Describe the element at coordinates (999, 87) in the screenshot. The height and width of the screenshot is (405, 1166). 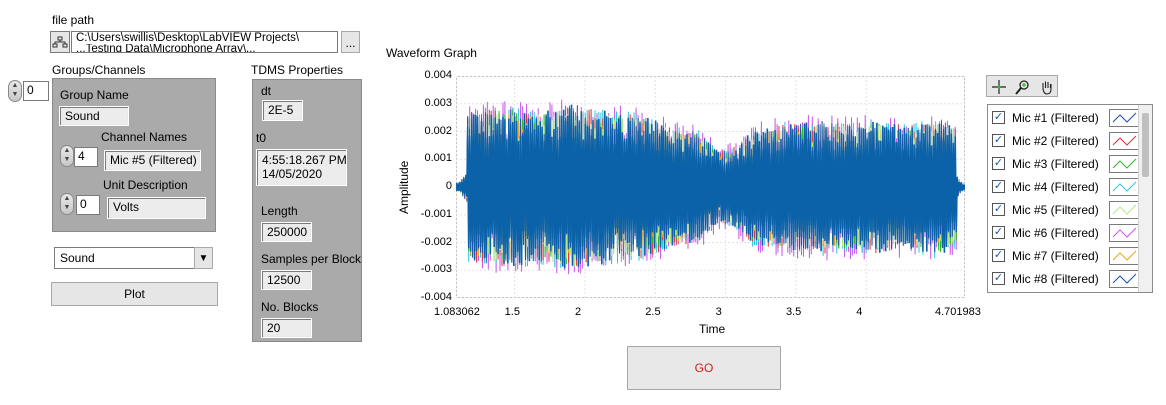
I see `cursor-move-icon` at that location.